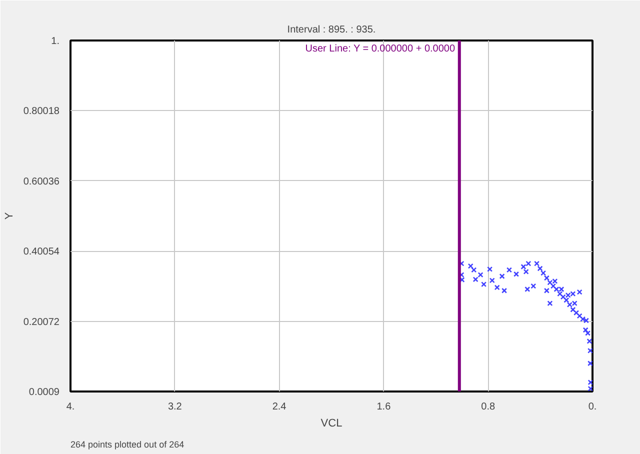 The height and width of the screenshot is (454, 640). I want to click on x-tick-label: 4., so click(70, 407).